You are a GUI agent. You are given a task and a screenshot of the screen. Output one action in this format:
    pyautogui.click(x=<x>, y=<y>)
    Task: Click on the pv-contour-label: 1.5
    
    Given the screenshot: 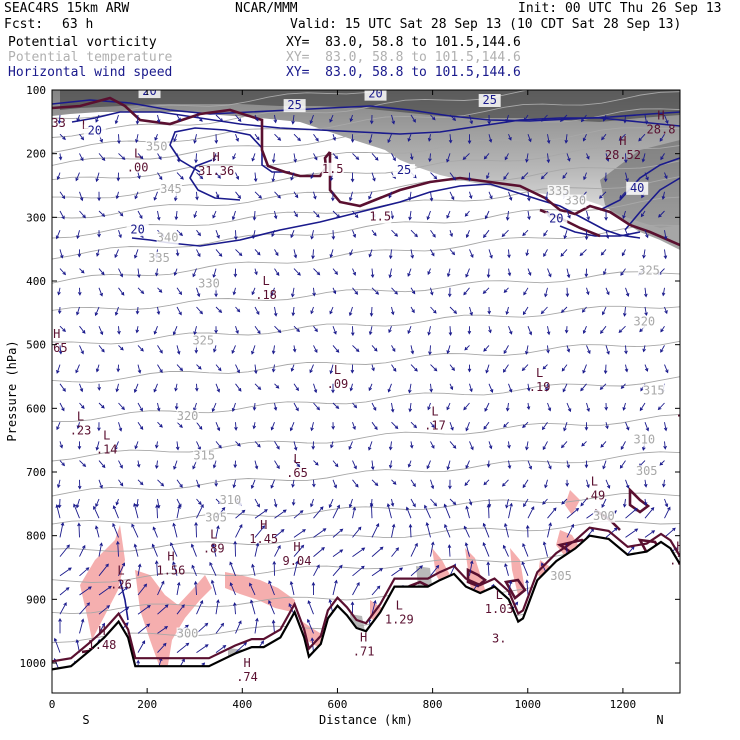 What is the action you would take?
    pyautogui.click(x=380, y=217)
    